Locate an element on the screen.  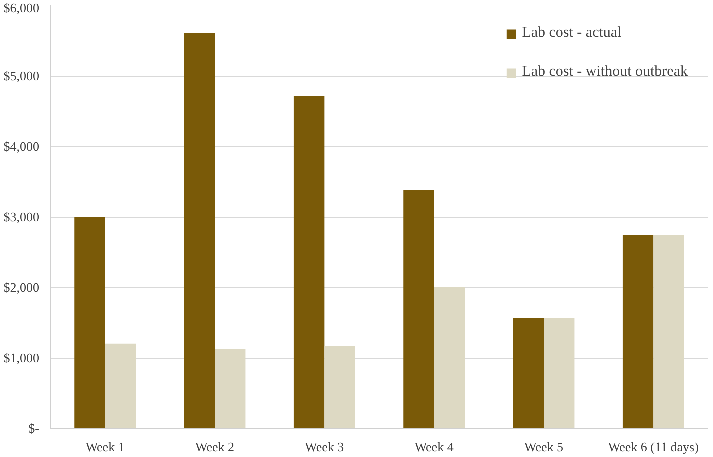
y-tick-label: $- is located at coordinates (34, 428).